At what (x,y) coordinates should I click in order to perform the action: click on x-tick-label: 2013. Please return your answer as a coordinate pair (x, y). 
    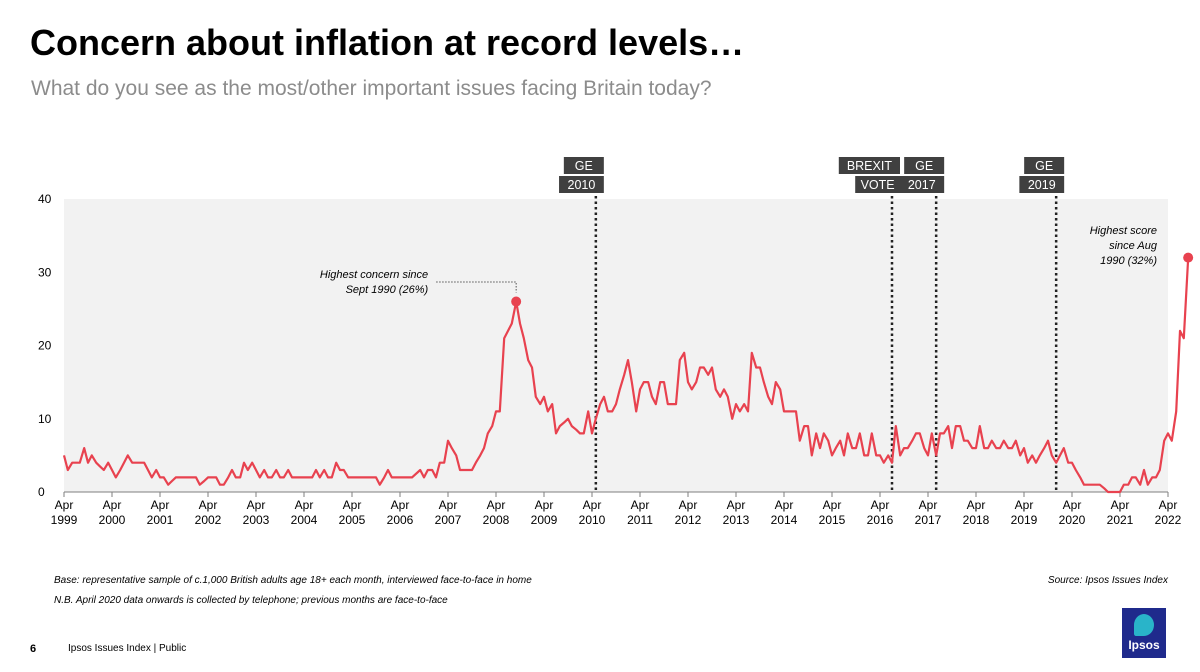
    Looking at the image, I should click on (736, 520).